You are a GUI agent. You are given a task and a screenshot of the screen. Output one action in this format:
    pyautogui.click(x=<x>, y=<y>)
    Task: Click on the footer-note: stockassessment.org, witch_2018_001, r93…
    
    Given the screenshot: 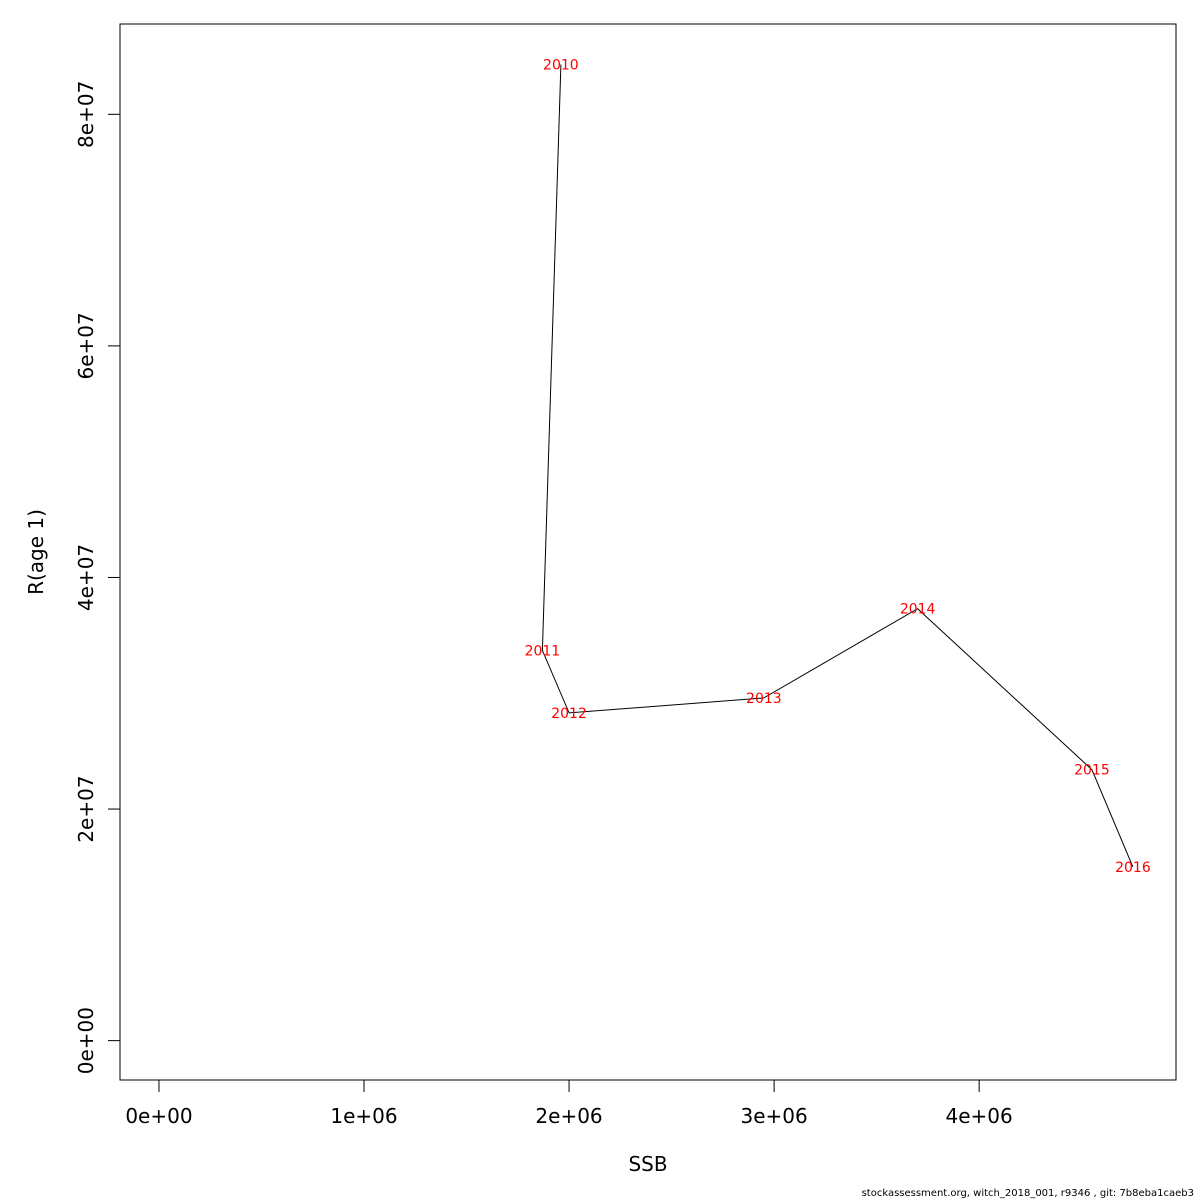 What is the action you would take?
    pyautogui.click(x=1027, y=1193)
    